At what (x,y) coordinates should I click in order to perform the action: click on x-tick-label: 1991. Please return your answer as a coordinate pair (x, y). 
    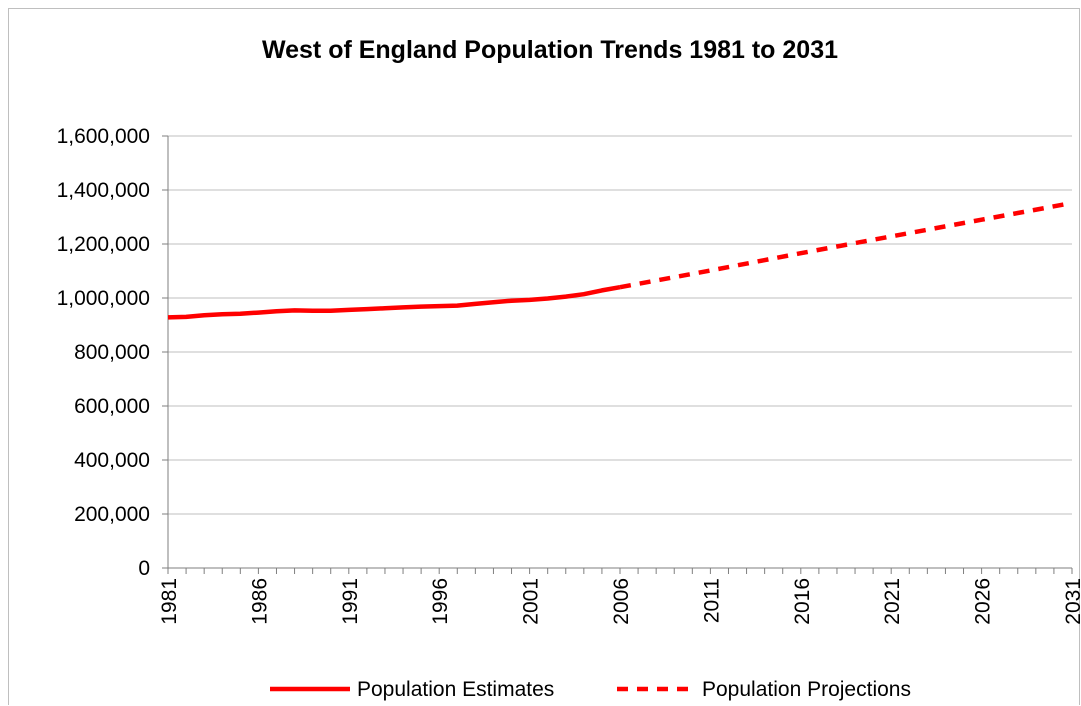
    Looking at the image, I should click on (350, 601).